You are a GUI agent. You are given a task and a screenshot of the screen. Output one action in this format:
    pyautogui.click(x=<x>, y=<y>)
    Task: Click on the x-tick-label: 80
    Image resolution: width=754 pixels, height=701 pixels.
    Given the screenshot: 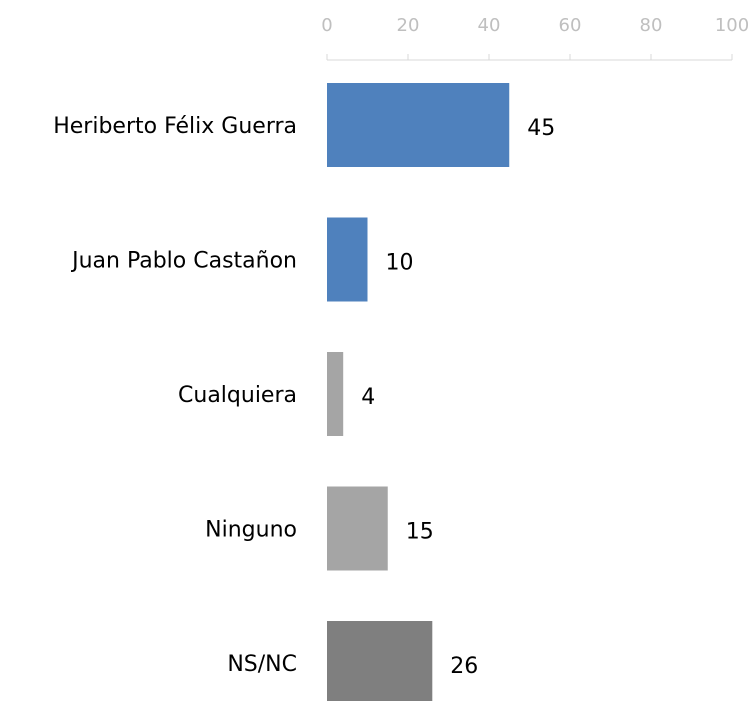 What is the action you would take?
    pyautogui.click(x=651, y=25)
    